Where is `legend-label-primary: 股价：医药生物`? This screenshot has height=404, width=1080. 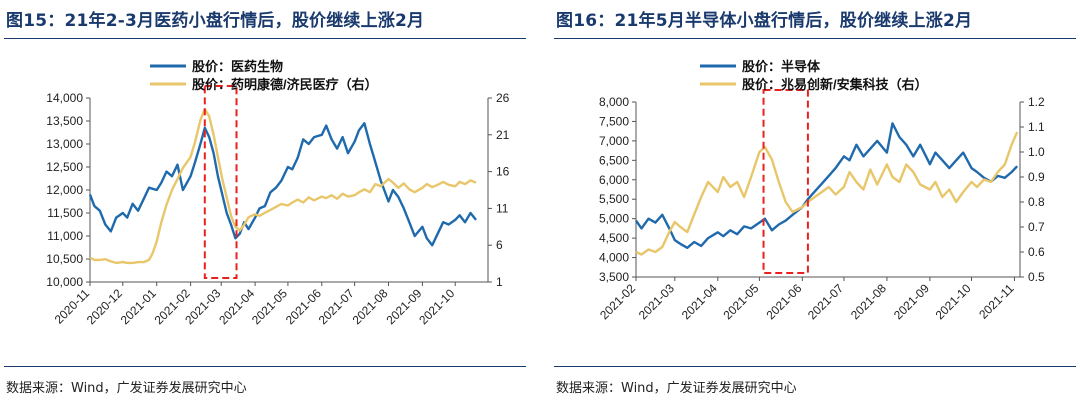
legend-label-primary: 股价：医药生物 is located at coordinates (237, 66).